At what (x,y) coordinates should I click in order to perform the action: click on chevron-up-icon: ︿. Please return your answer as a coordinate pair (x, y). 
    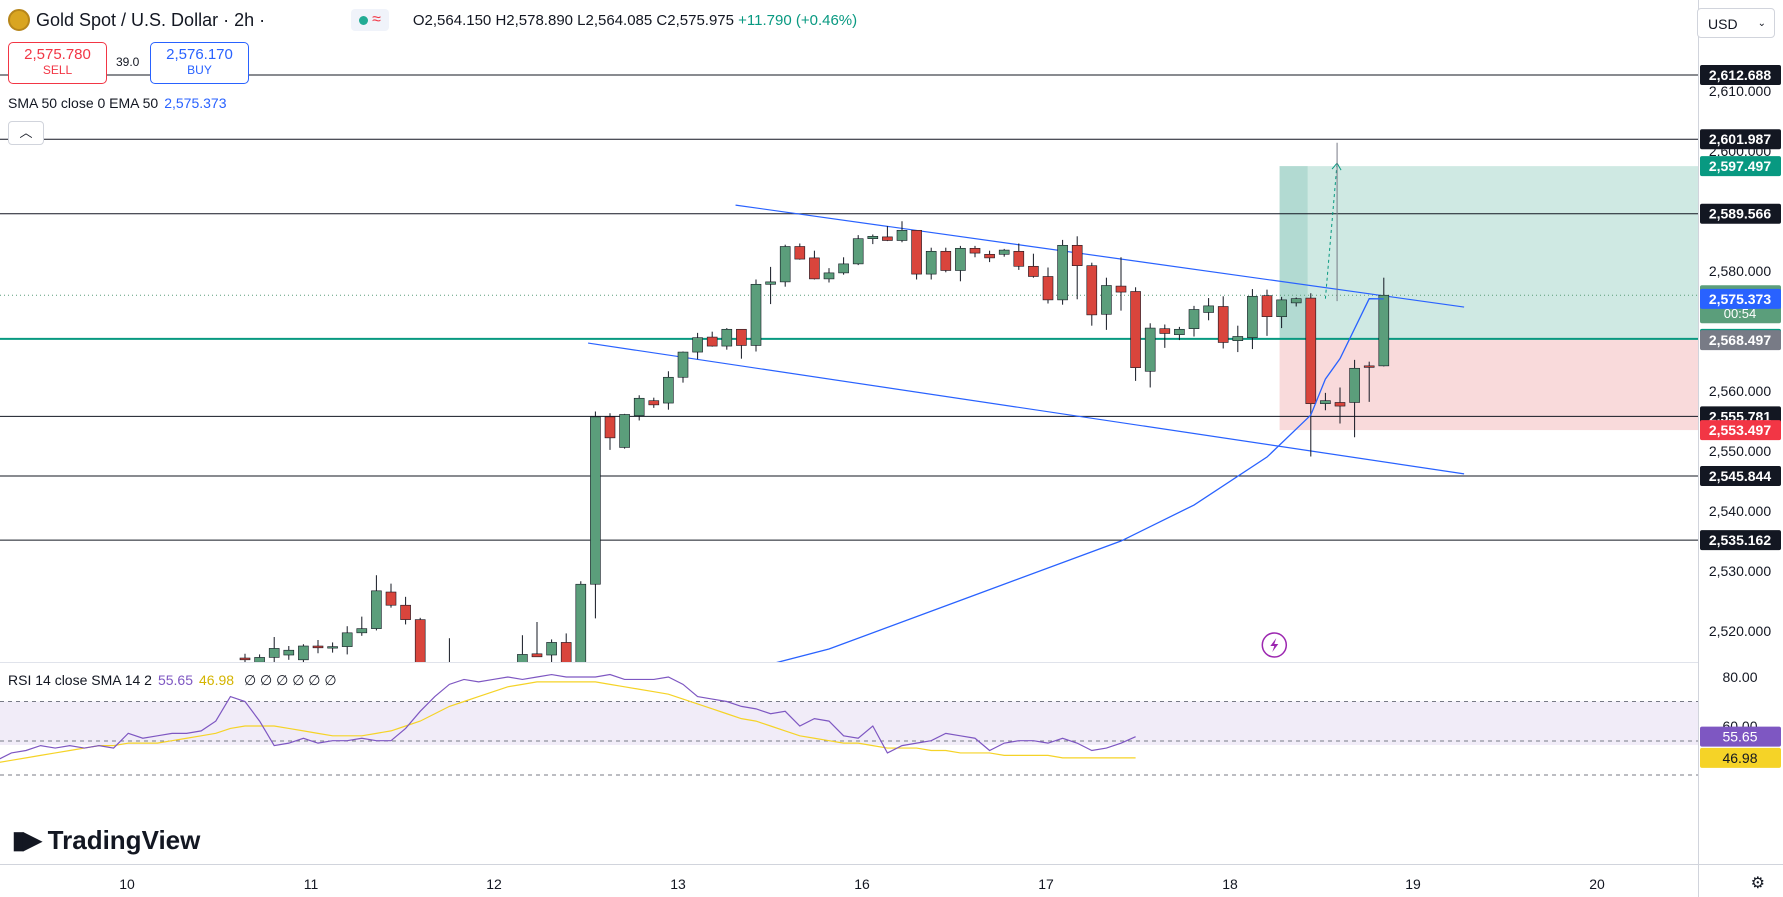
    Looking at the image, I should click on (26, 132).